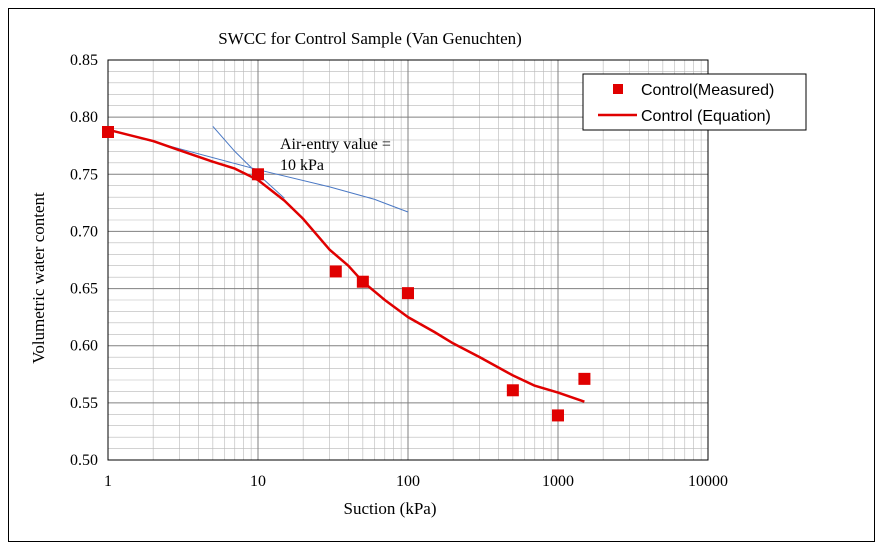 This screenshot has width=883, height=552. I want to click on y-tick-label: 0.65, so click(84, 289).